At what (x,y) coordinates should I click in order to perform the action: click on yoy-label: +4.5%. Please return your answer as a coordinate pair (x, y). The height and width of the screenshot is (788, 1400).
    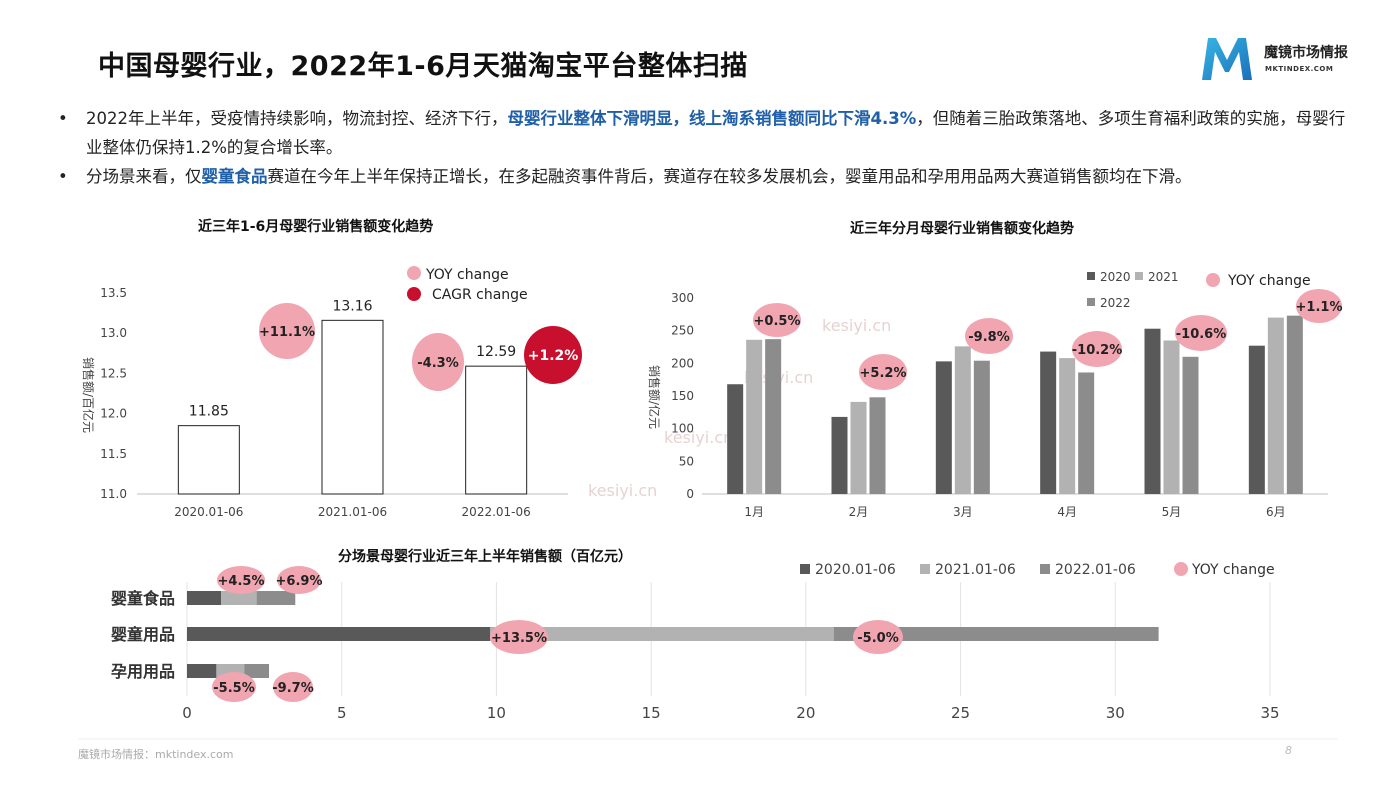
    Looking at the image, I should click on (241, 581).